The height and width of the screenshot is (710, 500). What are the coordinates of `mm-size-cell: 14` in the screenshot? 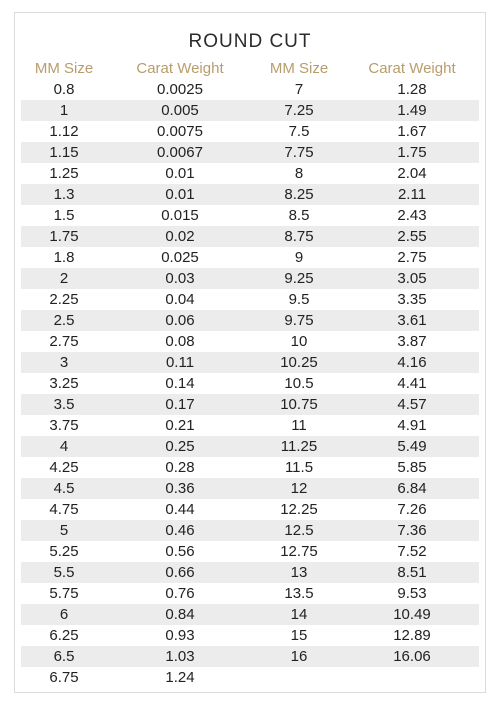 It's located at (299, 614).